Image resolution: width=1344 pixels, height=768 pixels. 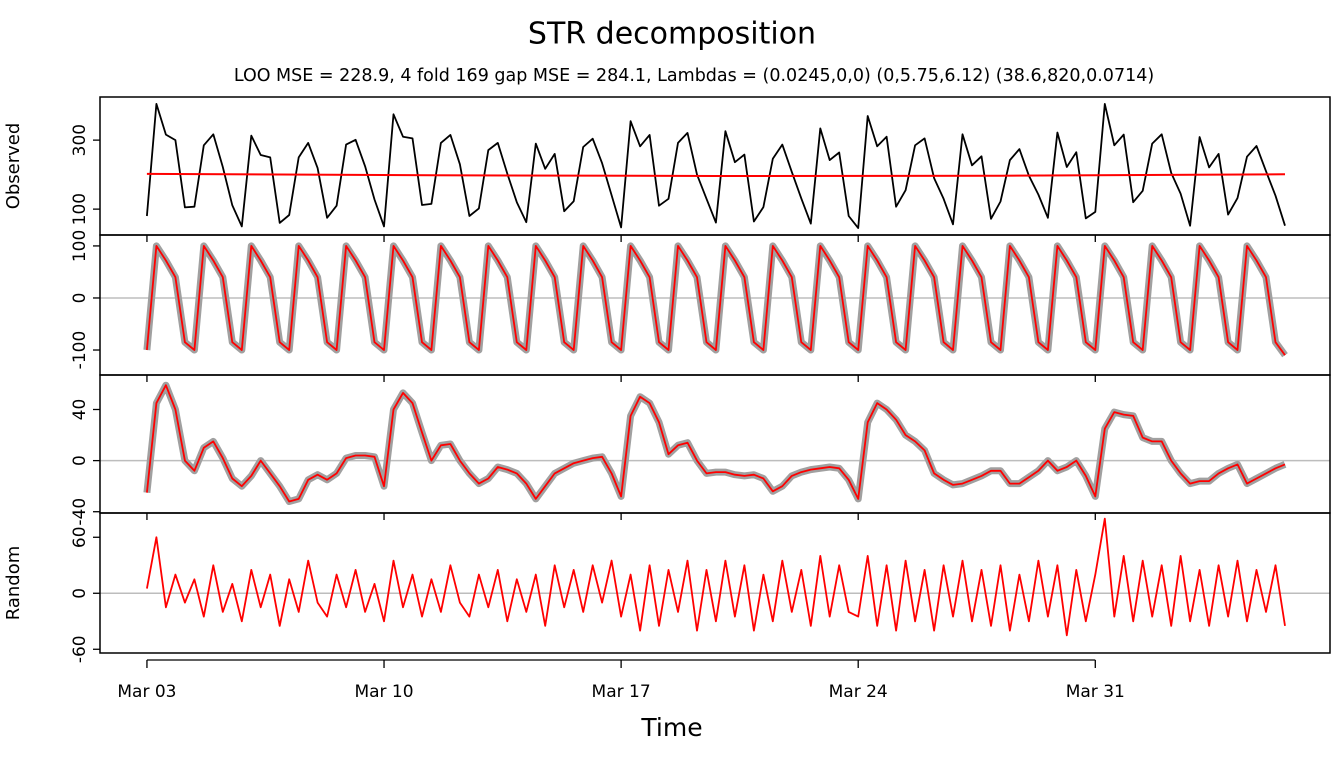 What do you see at coordinates (1095, 692) in the screenshot?
I see `x-tick-label: Mar 31` at bounding box center [1095, 692].